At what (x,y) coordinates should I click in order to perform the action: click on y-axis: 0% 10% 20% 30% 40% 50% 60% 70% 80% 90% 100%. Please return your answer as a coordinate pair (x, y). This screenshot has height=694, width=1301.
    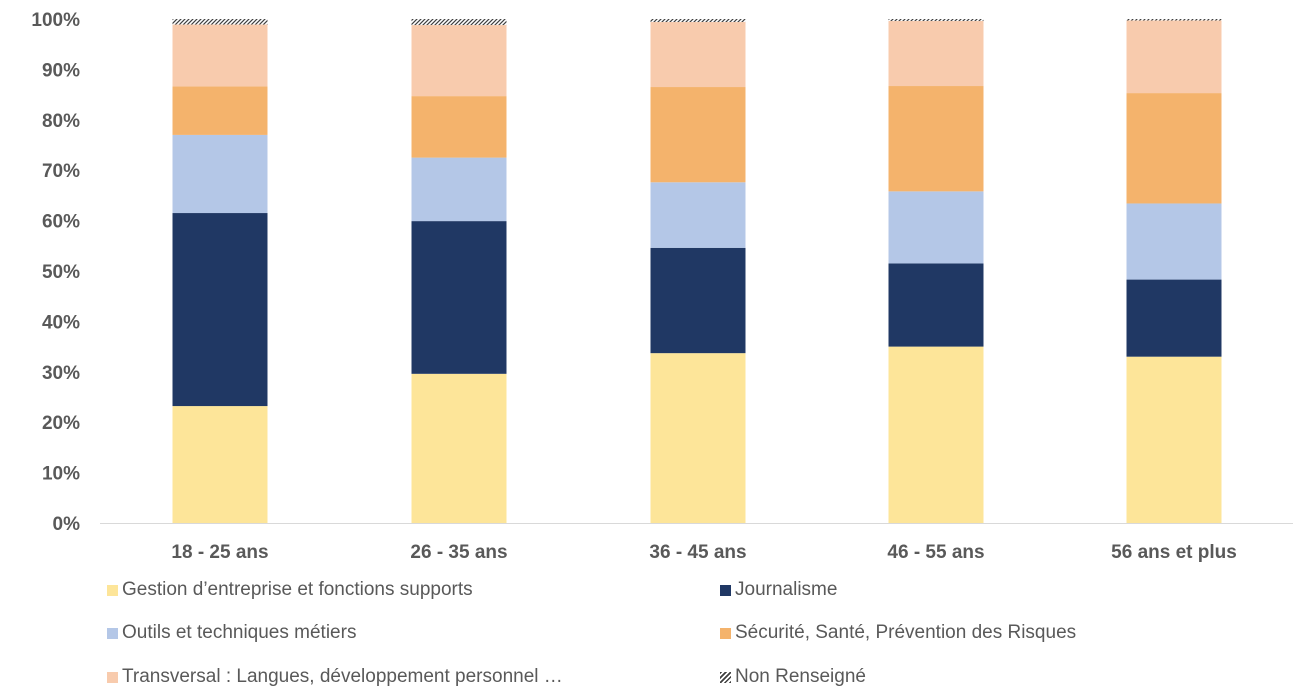
    Looking at the image, I should click on (55, 272).